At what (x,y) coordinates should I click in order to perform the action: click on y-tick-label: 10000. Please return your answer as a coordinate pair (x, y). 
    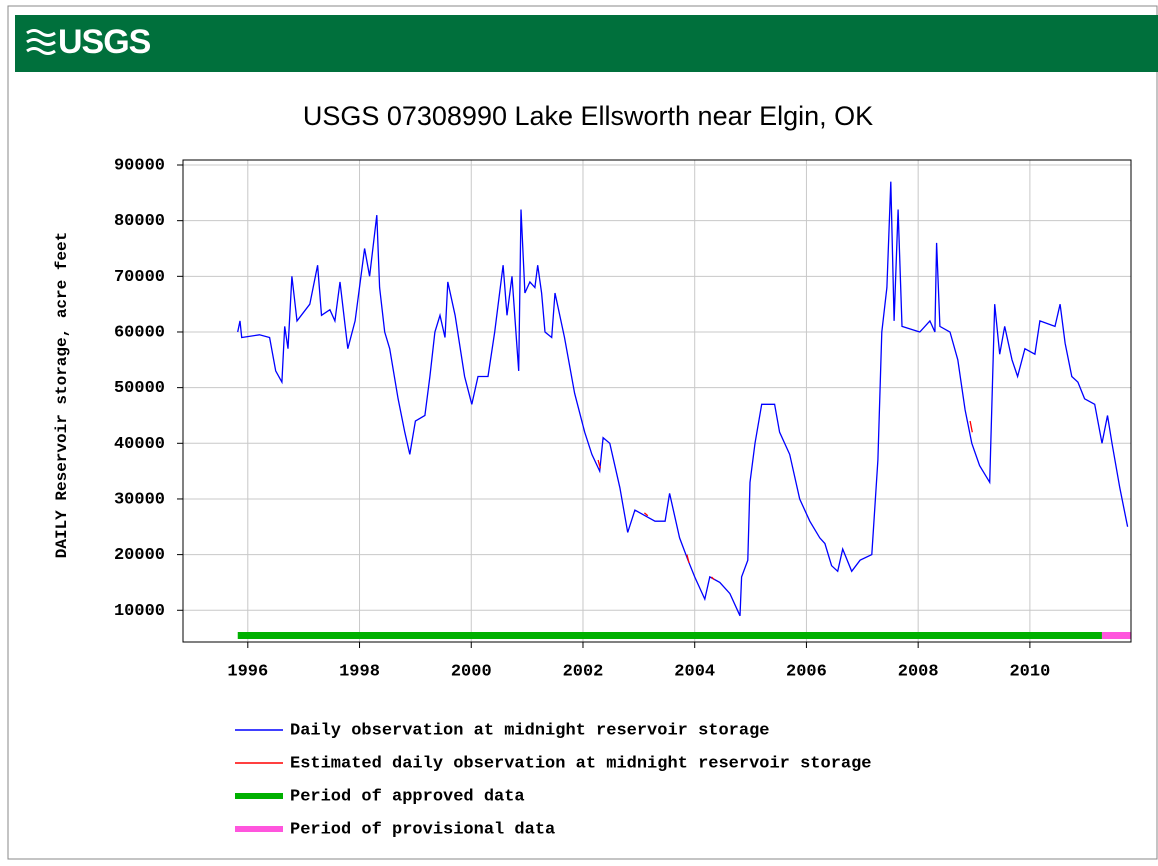
    Looking at the image, I should click on (139, 611).